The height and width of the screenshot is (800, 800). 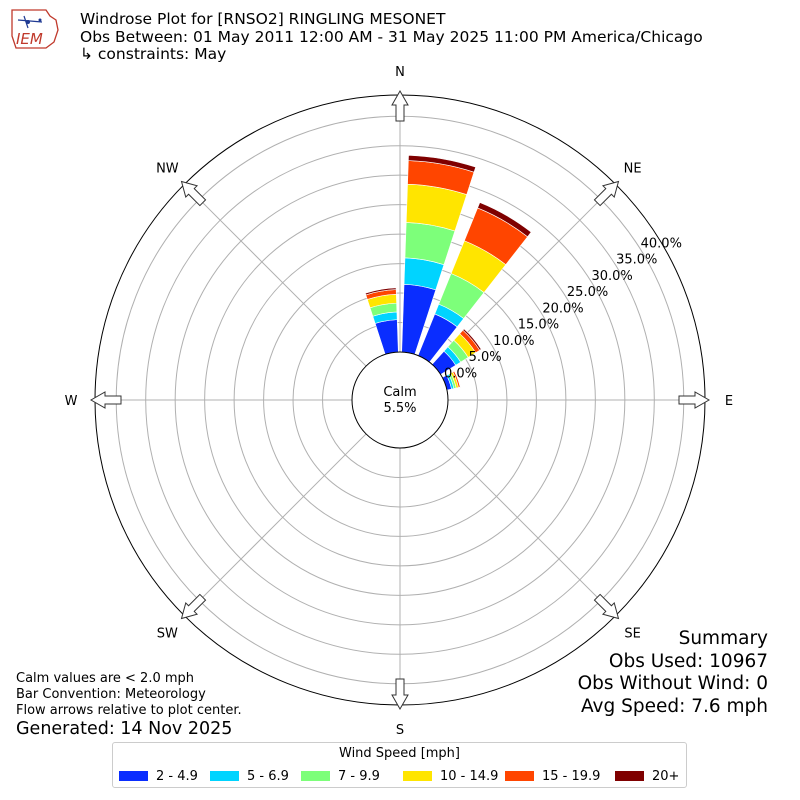 What do you see at coordinates (359, 776) in the screenshot?
I see `legend-label: 7 - 9.9` at bounding box center [359, 776].